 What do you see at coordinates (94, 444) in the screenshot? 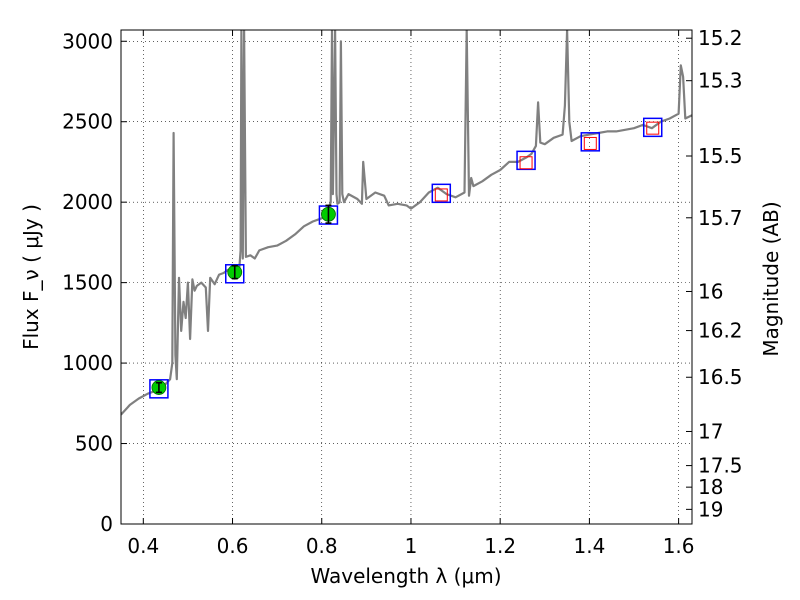
I see `y-tick-label: 500` at bounding box center [94, 444].